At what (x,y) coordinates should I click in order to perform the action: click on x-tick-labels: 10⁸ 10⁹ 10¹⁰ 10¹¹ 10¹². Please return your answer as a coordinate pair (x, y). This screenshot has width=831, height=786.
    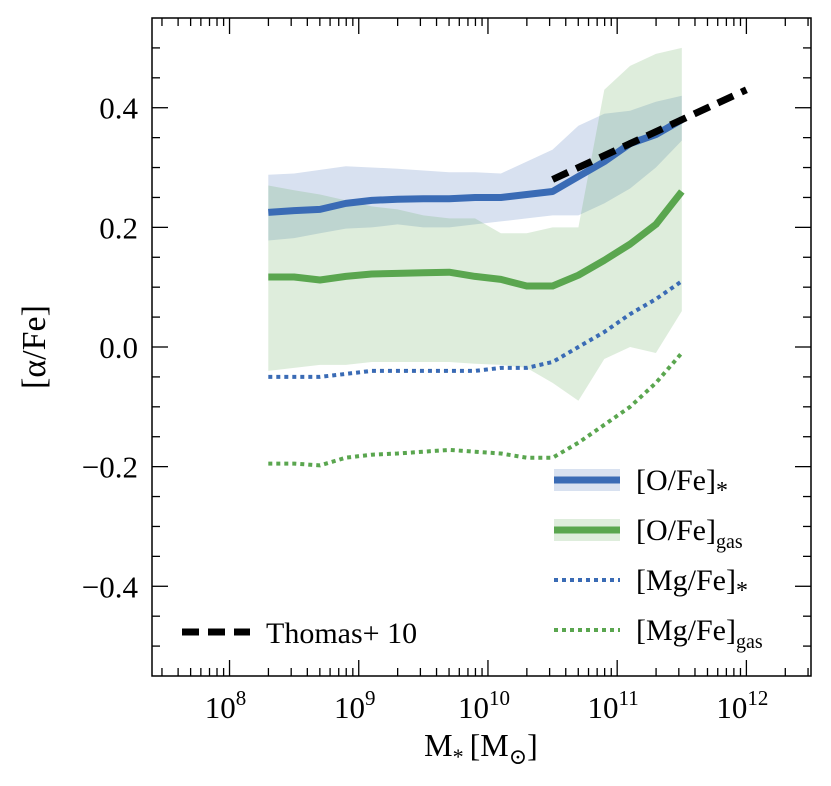
    Looking at the image, I should click on (487, 705).